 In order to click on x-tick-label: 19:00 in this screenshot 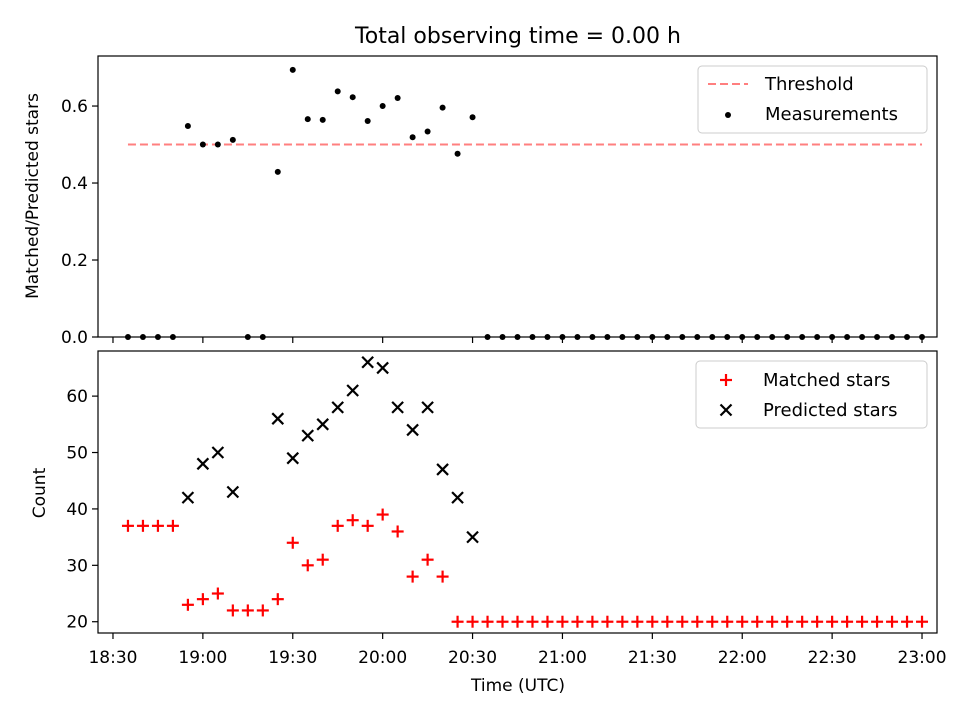, I will do `click(202, 658)`.